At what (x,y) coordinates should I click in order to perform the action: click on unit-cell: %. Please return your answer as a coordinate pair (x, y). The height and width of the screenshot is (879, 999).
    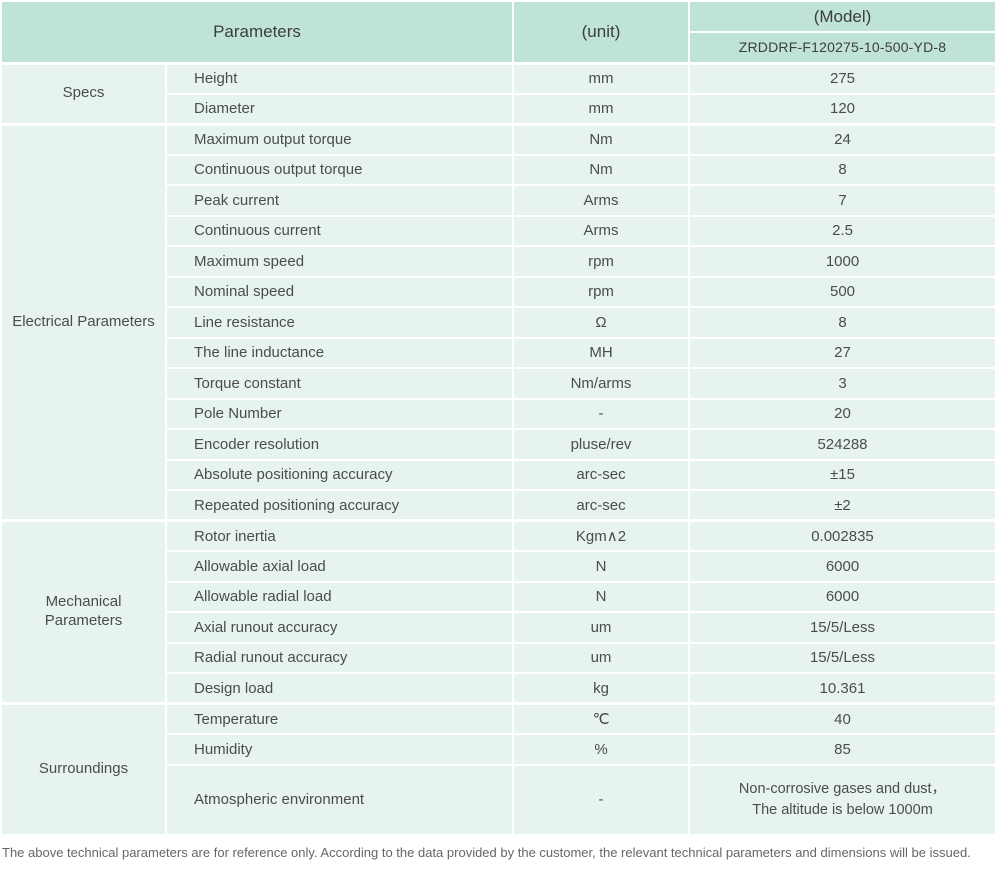
    Looking at the image, I should click on (601, 749).